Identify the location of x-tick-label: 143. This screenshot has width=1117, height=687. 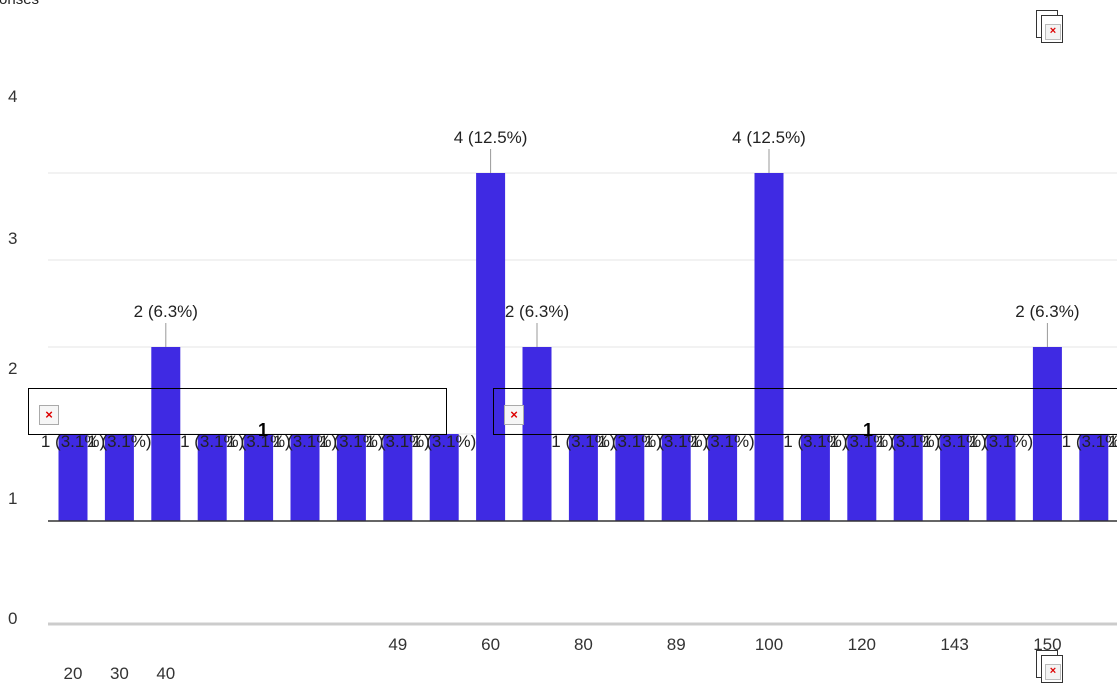
(954, 644).